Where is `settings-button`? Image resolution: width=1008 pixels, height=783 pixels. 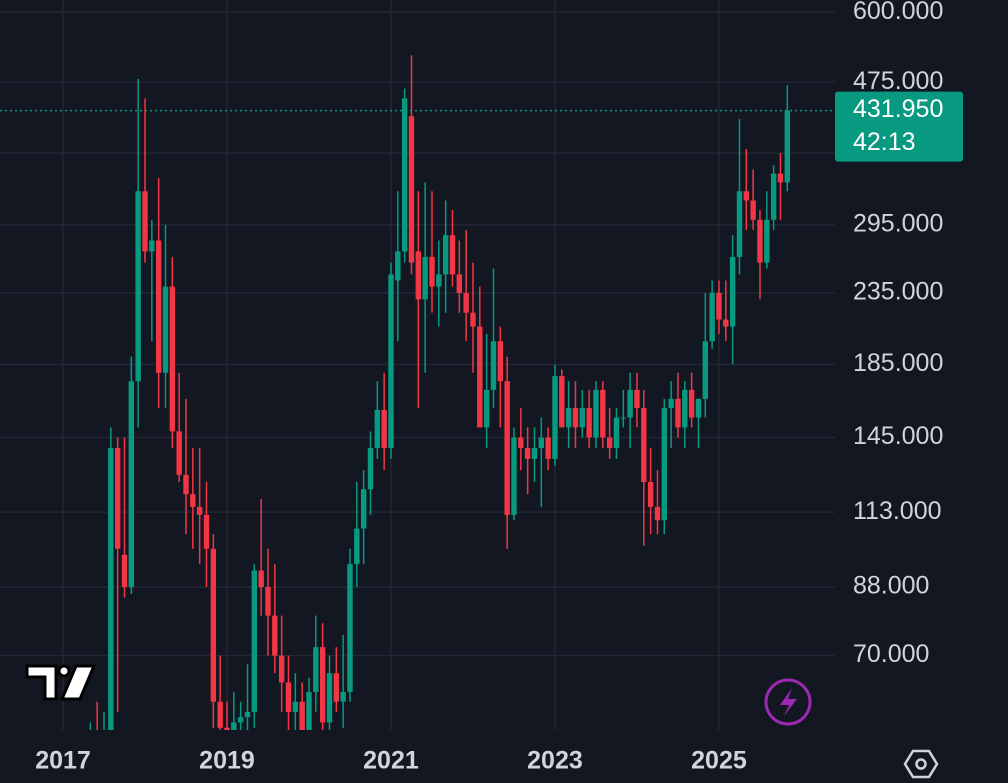
settings-button is located at coordinates (921, 764).